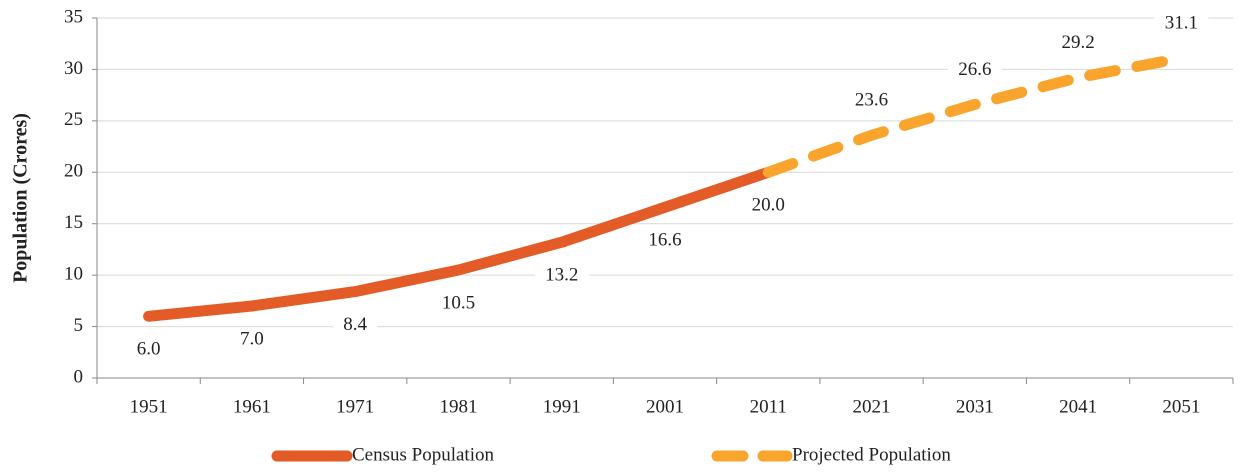  Describe the element at coordinates (73, 222) in the screenshot. I see `y-tick-label: 15` at that location.